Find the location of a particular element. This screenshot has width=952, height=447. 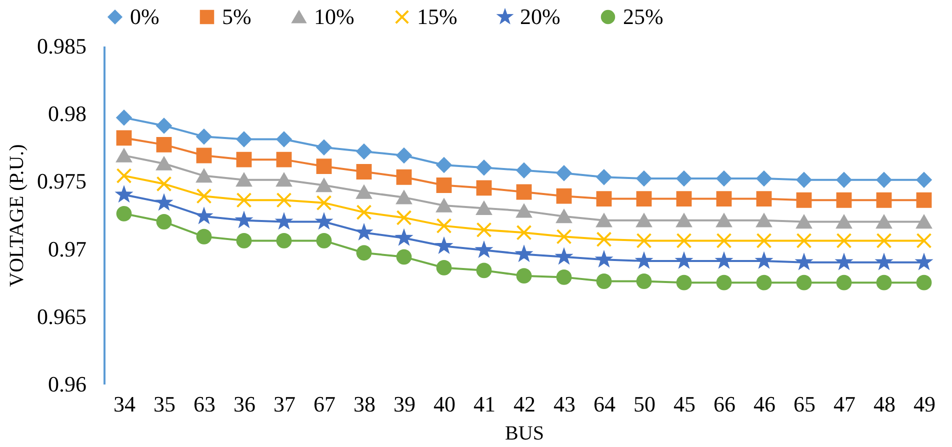

legend-label: 25% is located at coordinates (643, 16).